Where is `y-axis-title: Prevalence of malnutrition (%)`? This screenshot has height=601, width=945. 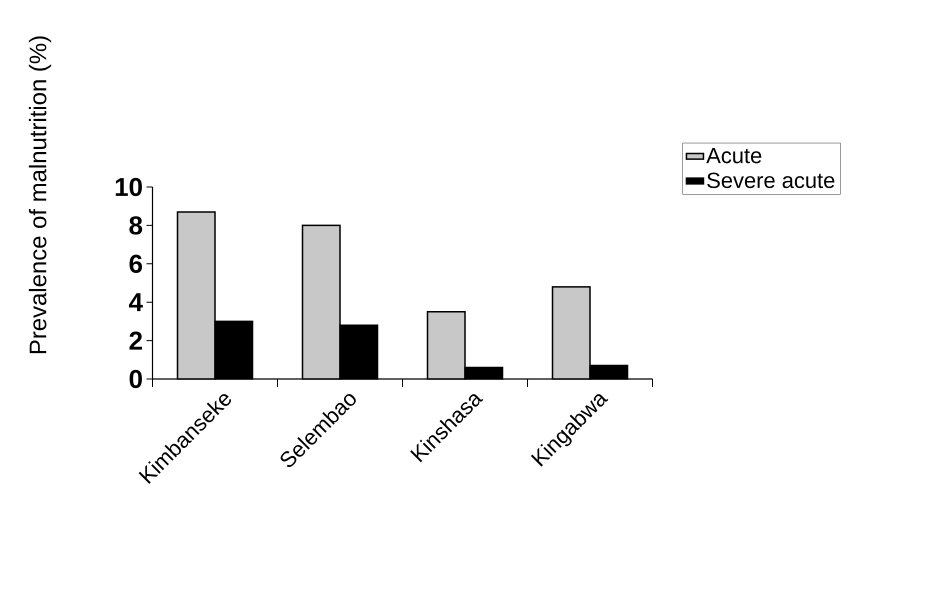 y-axis-title: Prevalence of malnutrition (%) is located at coordinates (40, 195).